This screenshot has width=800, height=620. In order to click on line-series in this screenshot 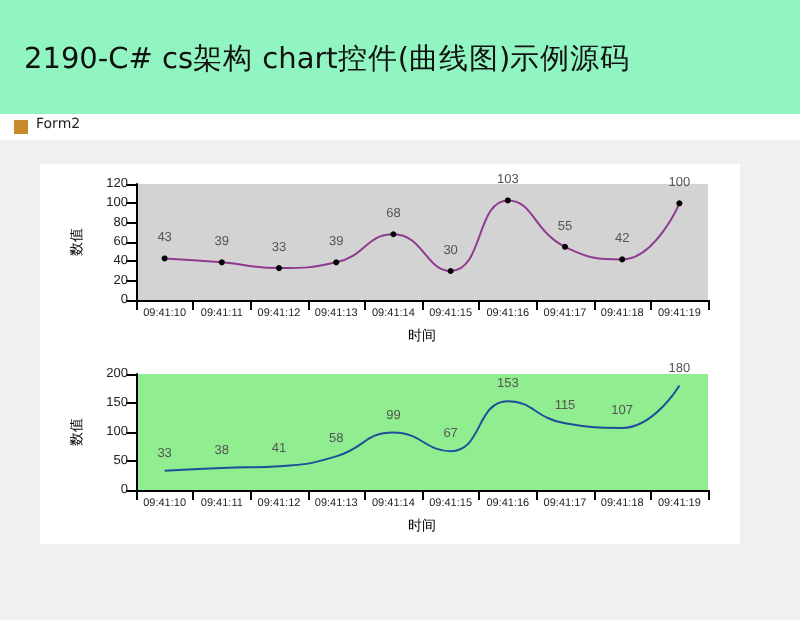, I will do `click(422, 235)`.